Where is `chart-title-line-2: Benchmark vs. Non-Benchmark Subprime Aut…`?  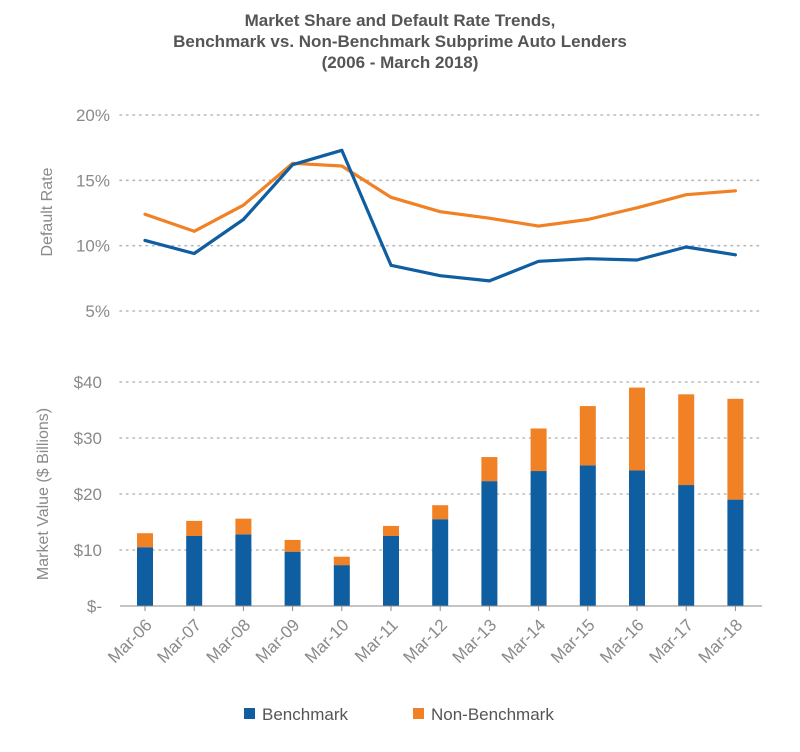
chart-title-line-2: Benchmark vs. Non-Benchmark Subprime Aut… is located at coordinates (400, 41).